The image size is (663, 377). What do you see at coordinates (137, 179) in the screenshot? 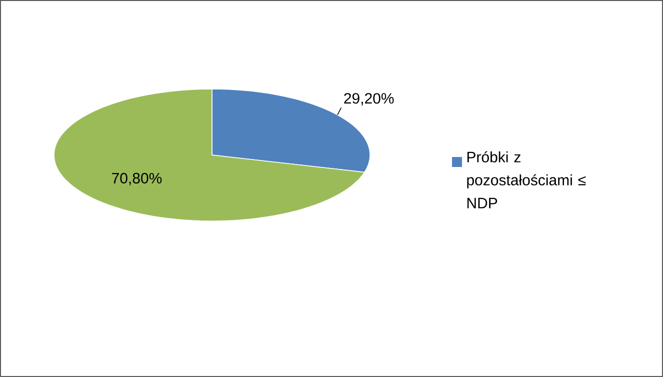
I see `data-label: 70,80%` at bounding box center [137, 179].